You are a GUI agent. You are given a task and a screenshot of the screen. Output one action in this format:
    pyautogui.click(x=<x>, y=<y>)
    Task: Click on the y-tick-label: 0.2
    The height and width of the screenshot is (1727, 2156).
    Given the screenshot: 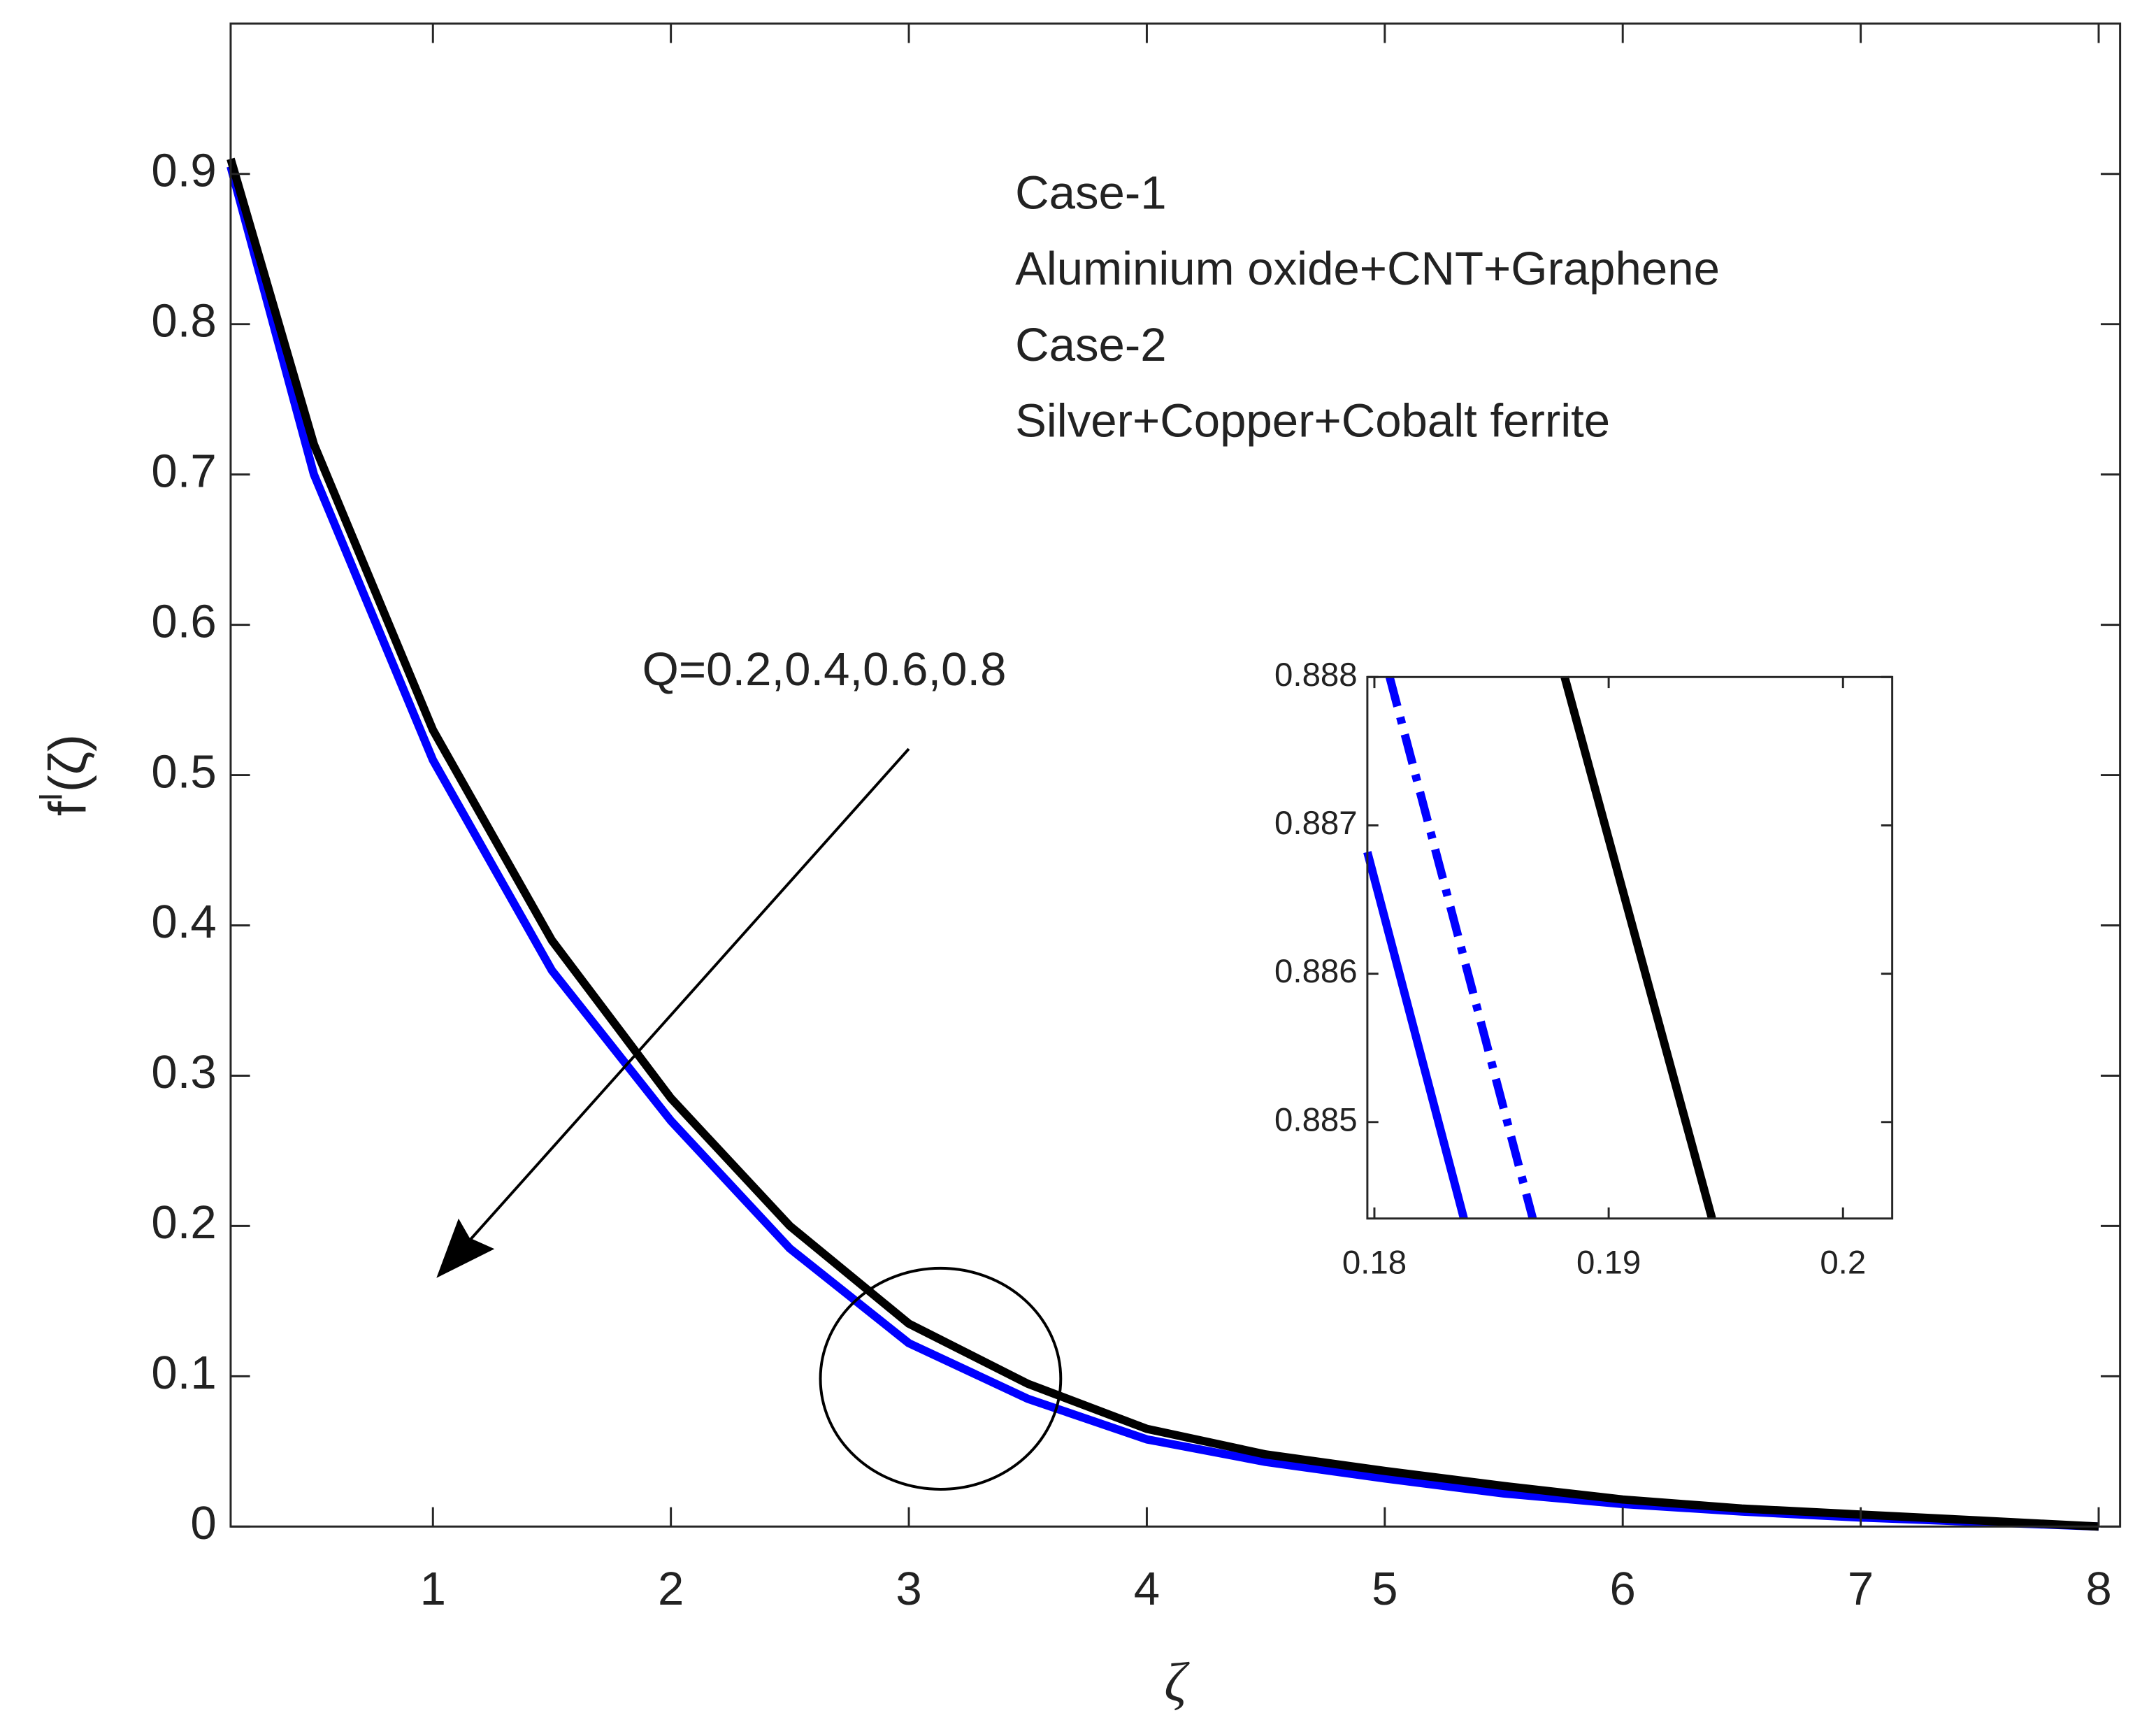 What is the action you would take?
    pyautogui.click(x=183, y=1222)
    